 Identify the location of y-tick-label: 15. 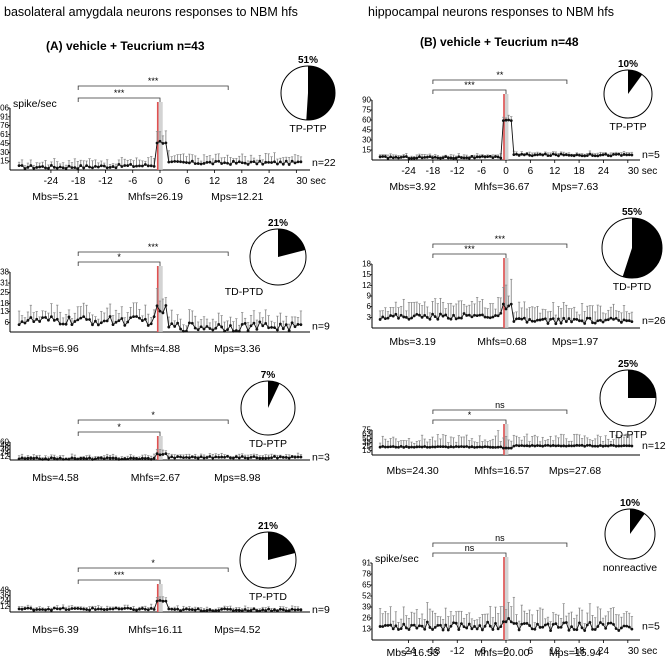
(366, 274).